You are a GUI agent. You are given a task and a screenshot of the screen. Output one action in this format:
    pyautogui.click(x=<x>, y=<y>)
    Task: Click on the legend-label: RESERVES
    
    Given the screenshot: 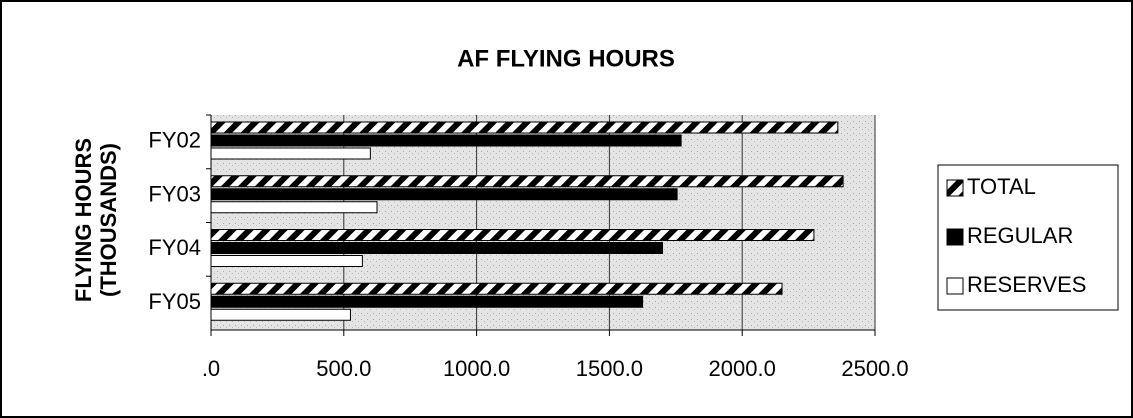 What is the action you would take?
    pyautogui.click(x=1026, y=284)
    